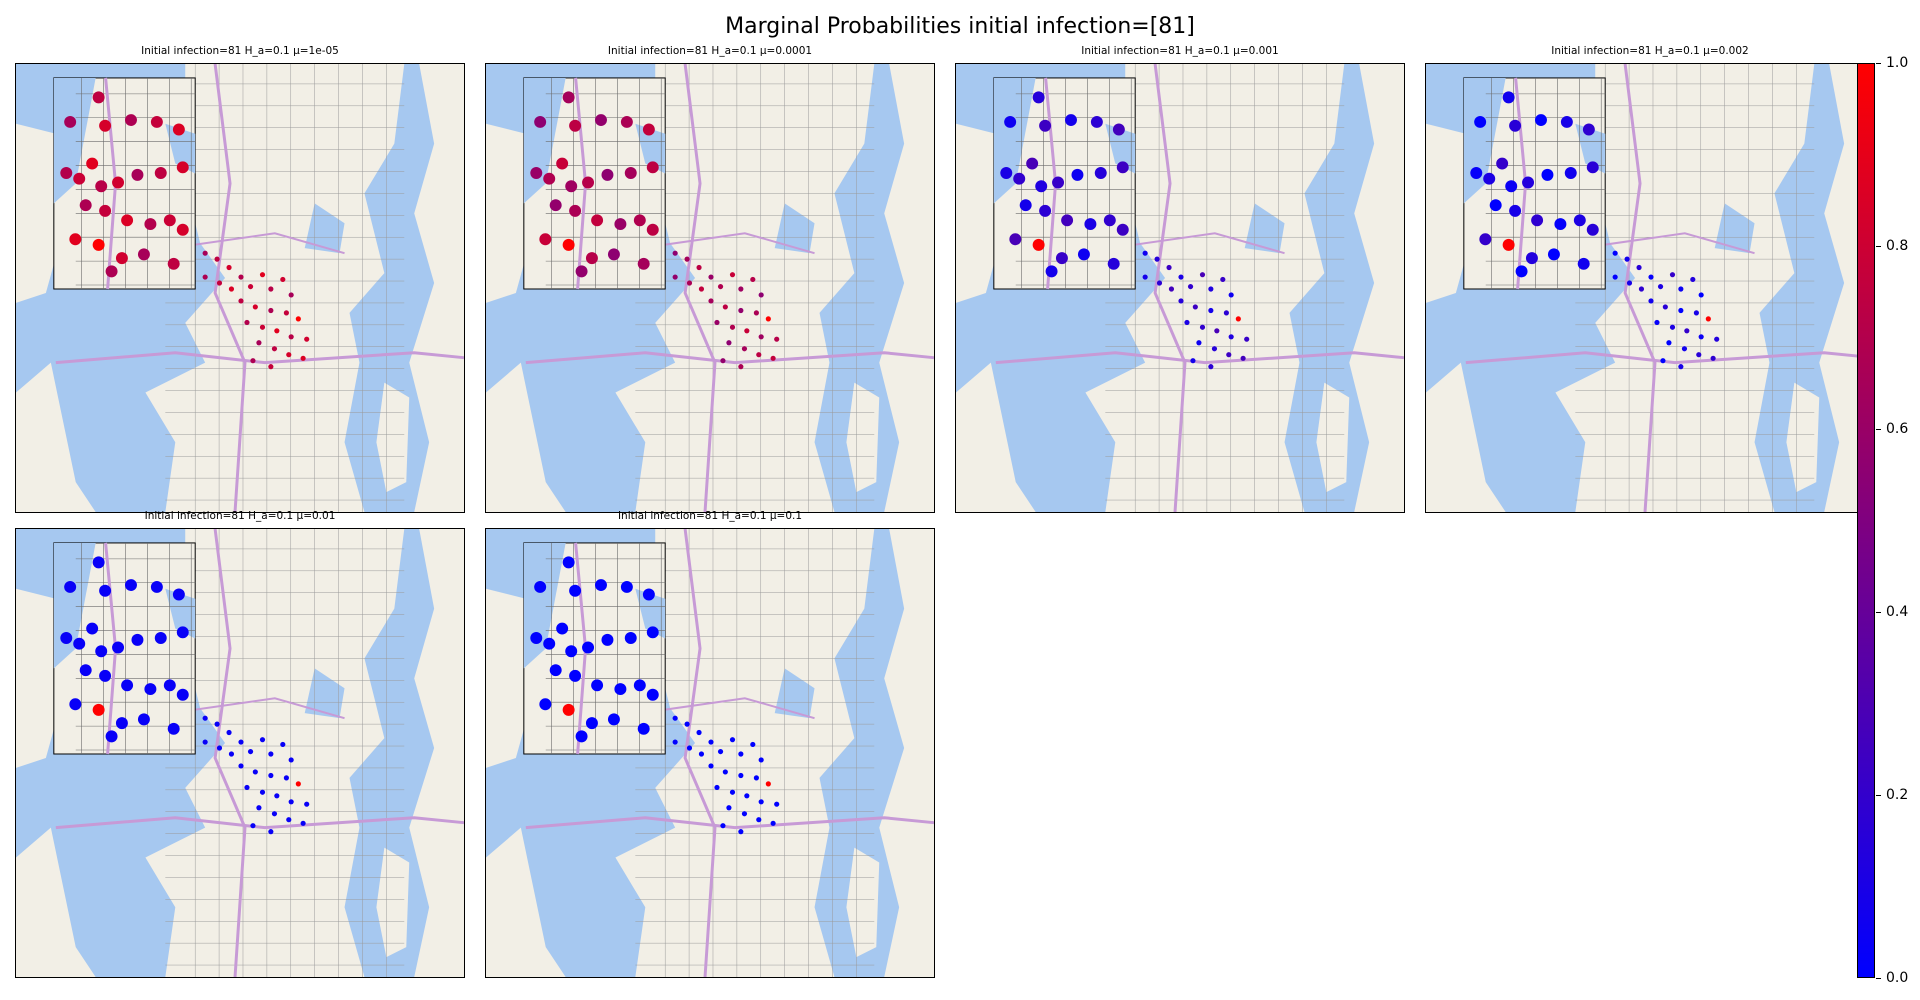 Image resolution: width=1920 pixels, height=1000 pixels. What do you see at coordinates (1685, 288) in the screenshot?
I see `map-land-city` at bounding box center [1685, 288].